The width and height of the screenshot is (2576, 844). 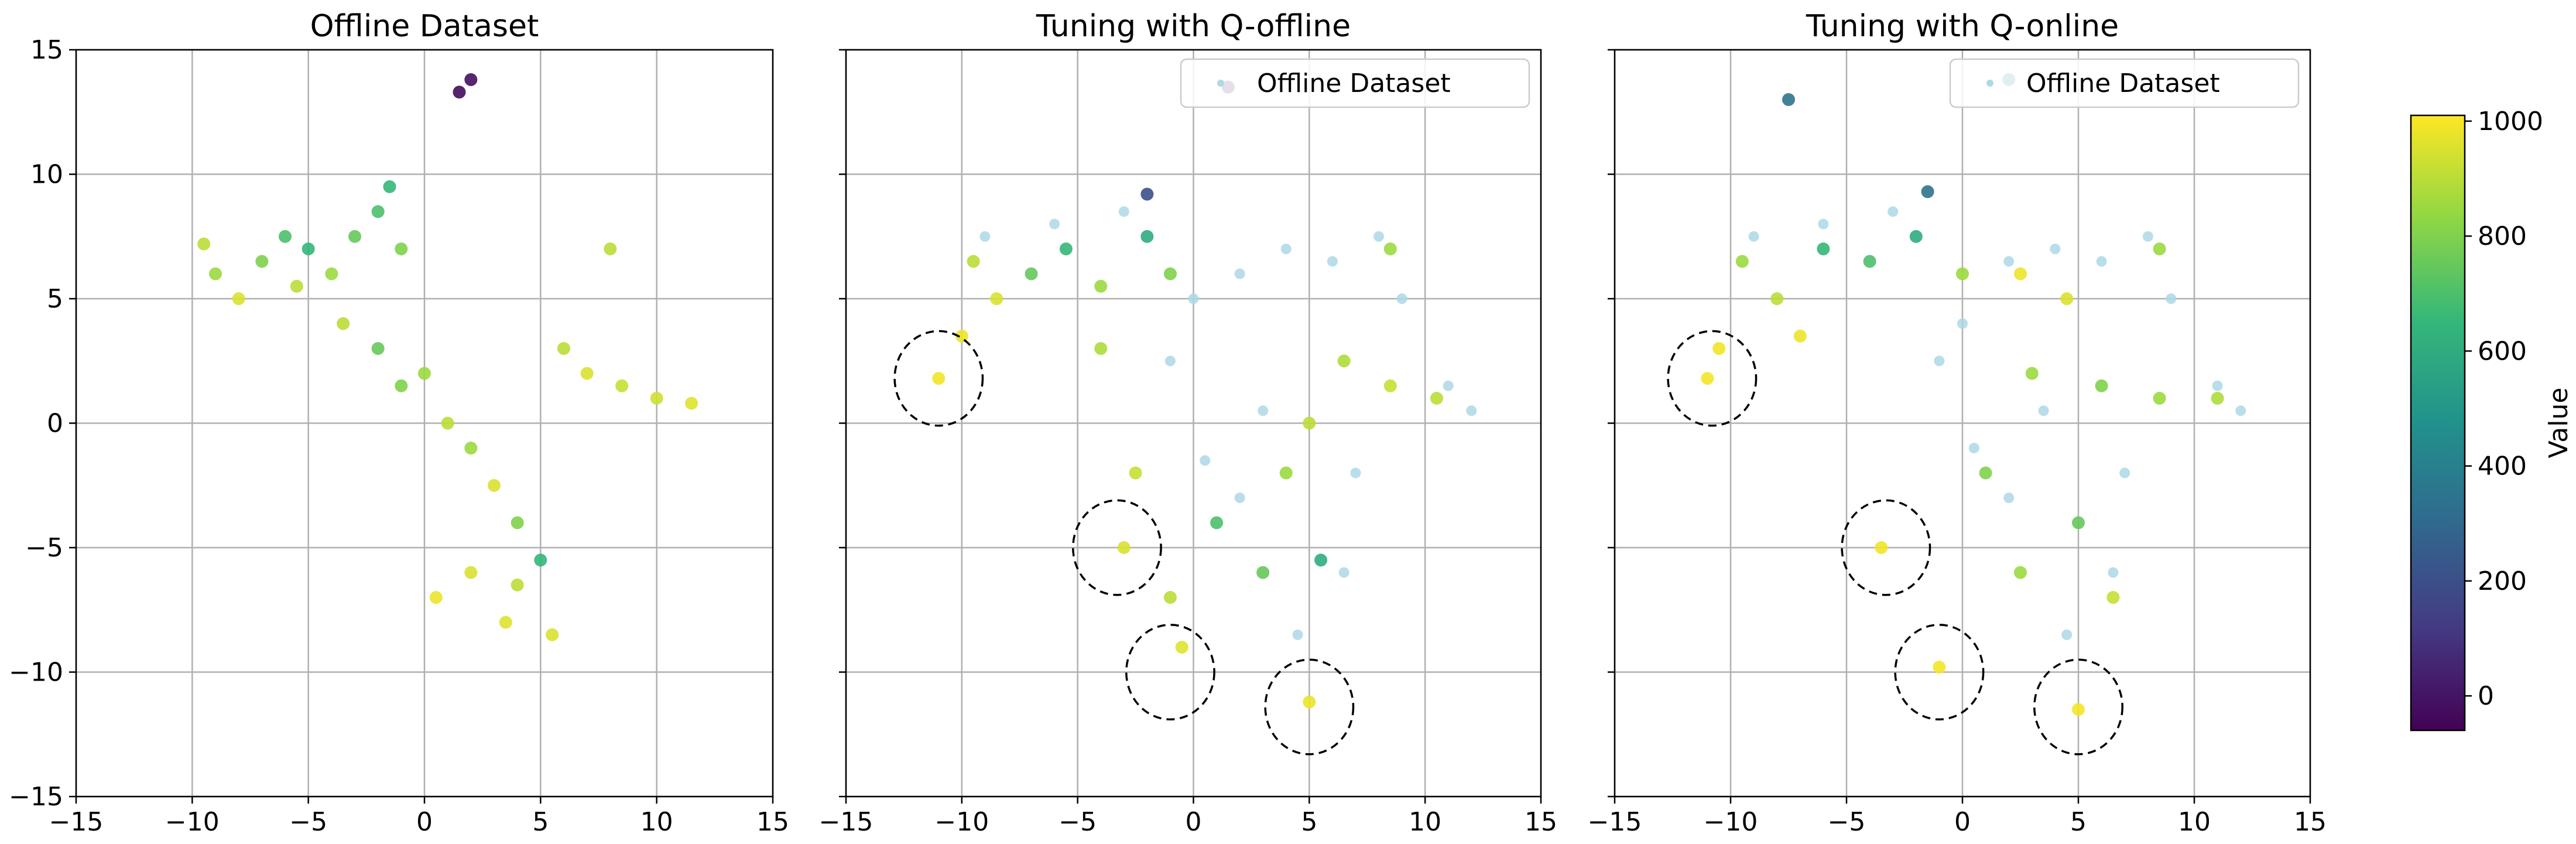 What do you see at coordinates (1962, 26) in the screenshot?
I see `panel-title: Tuning with Q-online` at bounding box center [1962, 26].